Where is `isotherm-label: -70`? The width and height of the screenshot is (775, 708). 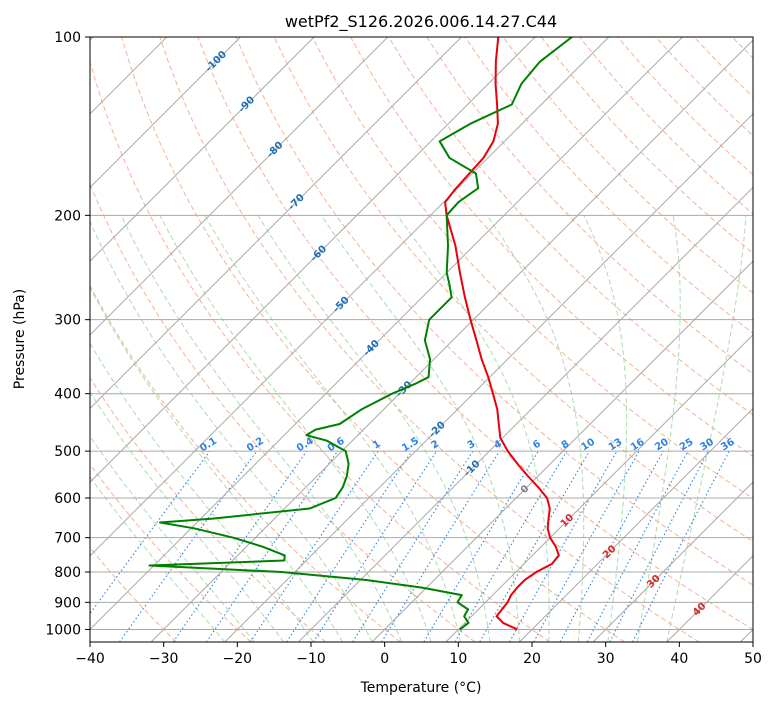
isotherm-label: -70 is located at coordinates (296, 202).